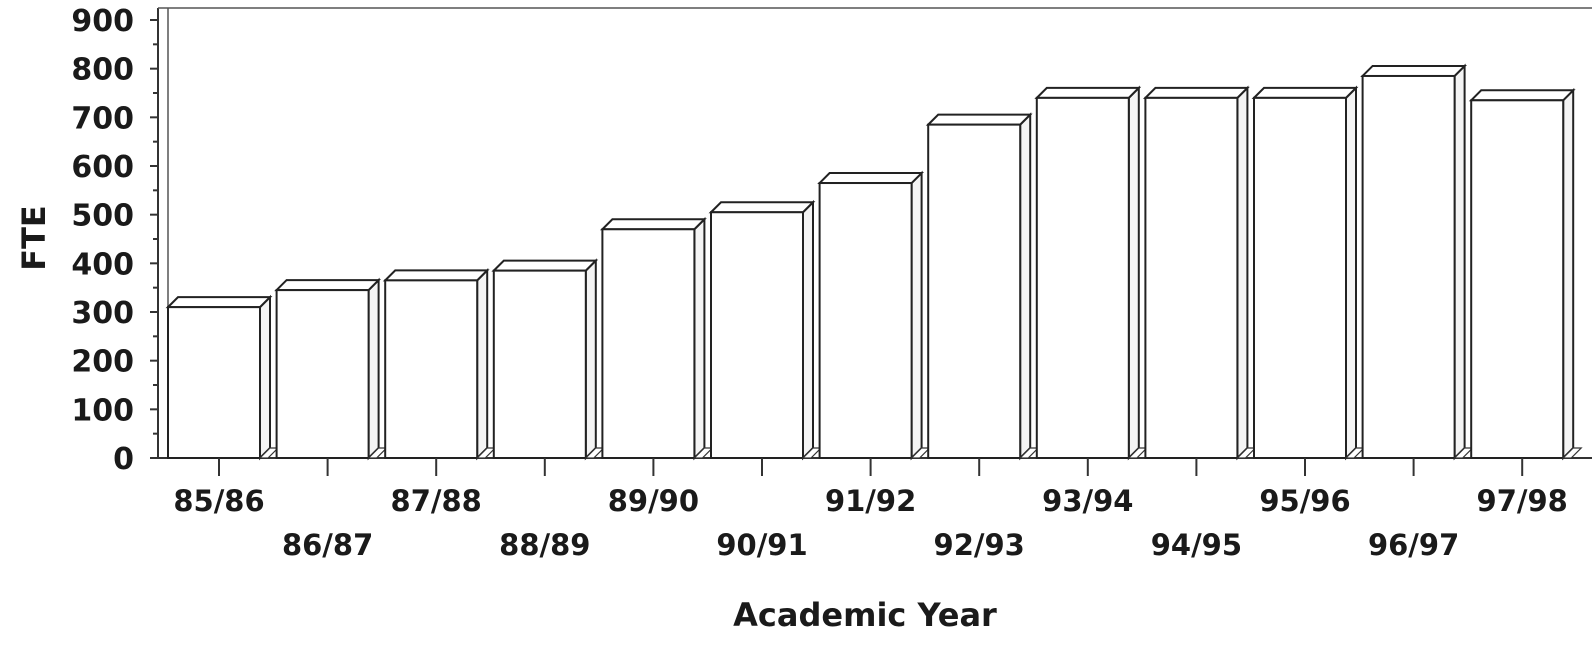 This screenshot has width=1596, height=646. What do you see at coordinates (102, 362) in the screenshot?
I see `y-tick-label: 200` at bounding box center [102, 362].